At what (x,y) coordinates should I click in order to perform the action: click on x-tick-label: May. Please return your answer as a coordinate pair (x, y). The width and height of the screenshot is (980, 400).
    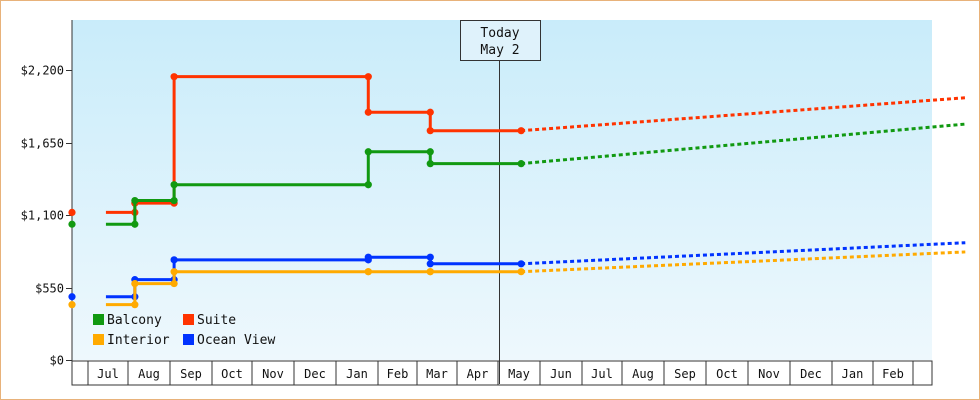
    Looking at the image, I should click on (519, 374).